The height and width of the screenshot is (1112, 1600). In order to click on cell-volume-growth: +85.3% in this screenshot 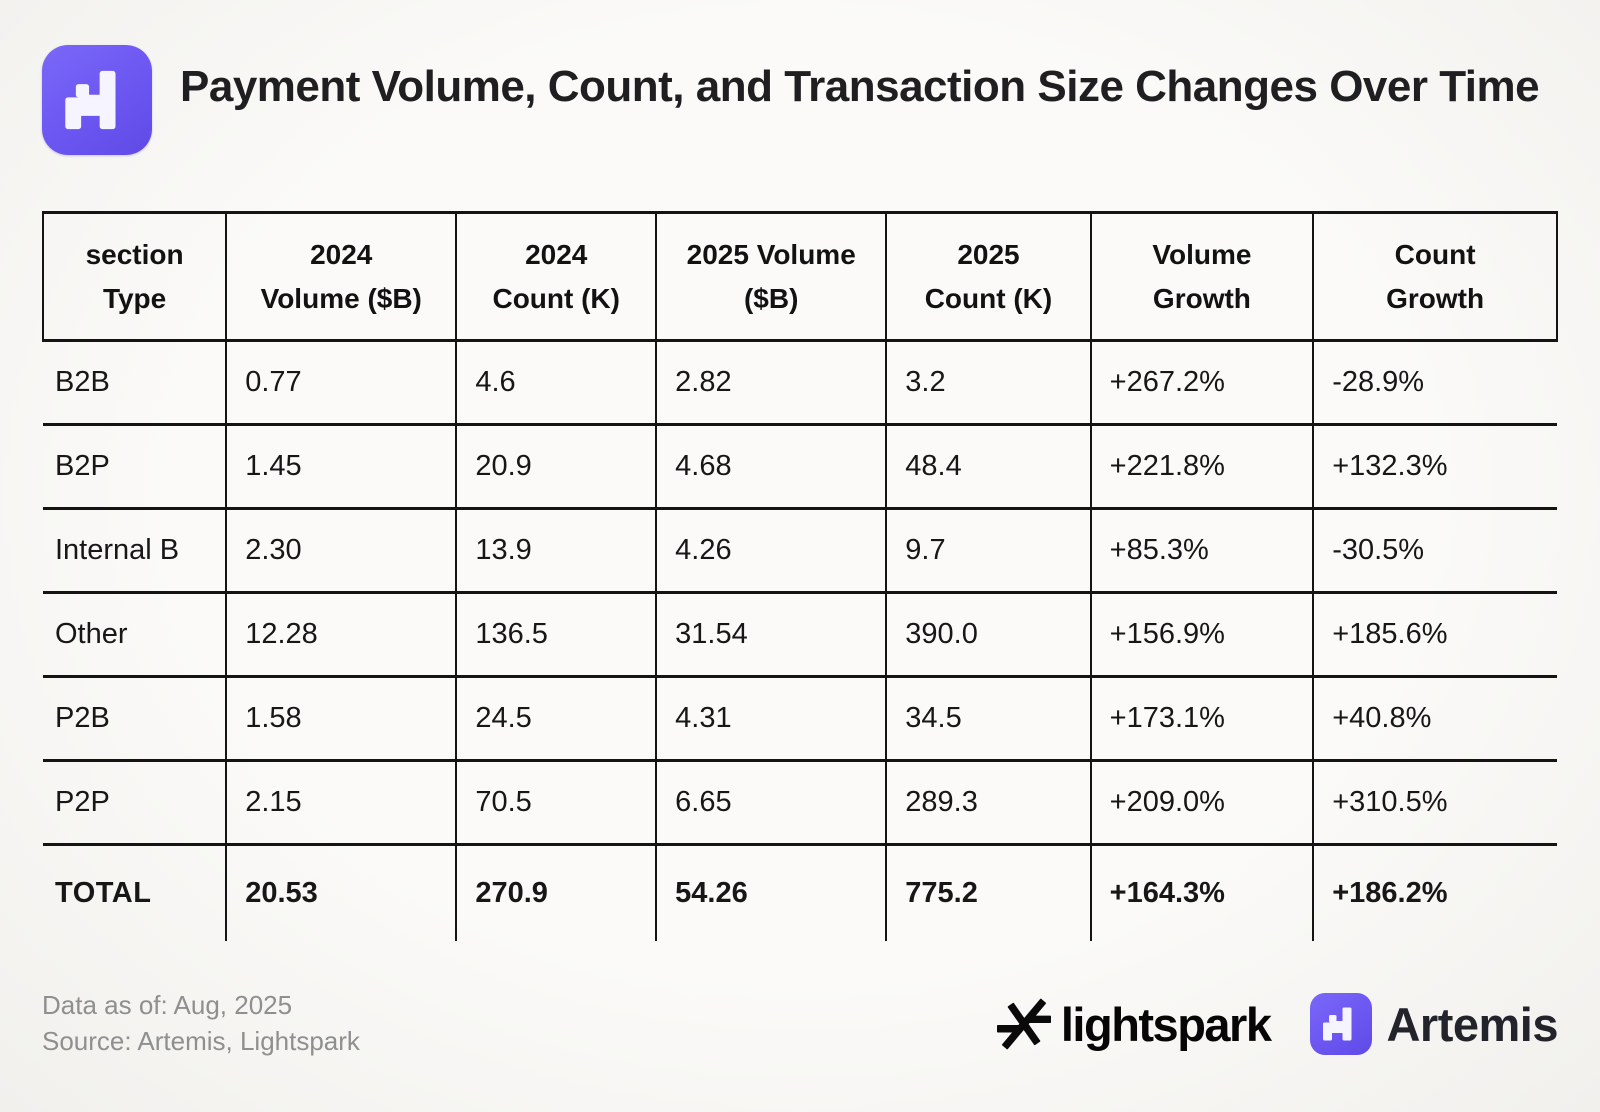, I will do `click(1201, 551)`.